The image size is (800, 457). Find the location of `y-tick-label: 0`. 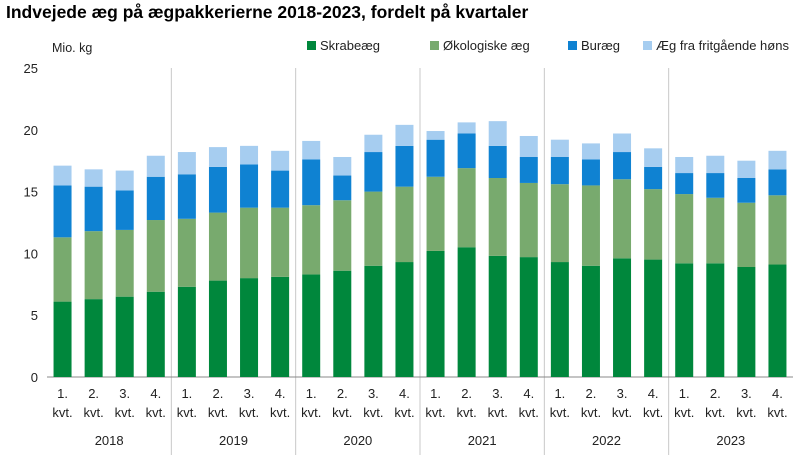

y-tick-label: 0 is located at coordinates (34, 377).